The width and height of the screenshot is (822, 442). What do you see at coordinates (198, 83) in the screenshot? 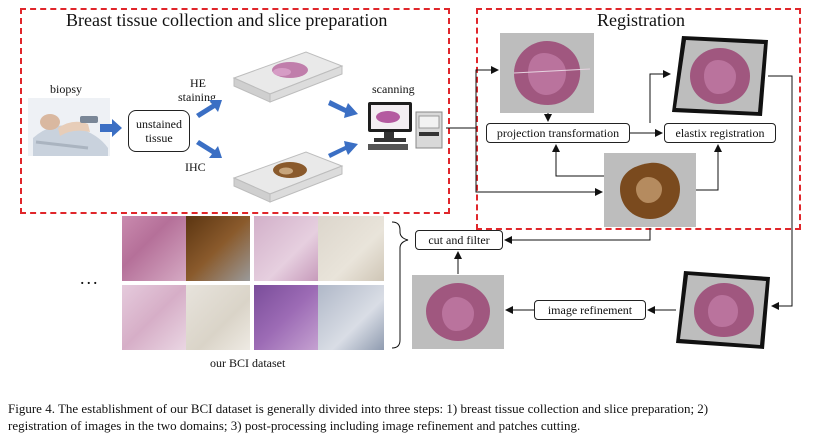
I see `he-label: HE` at bounding box center [198, 83].